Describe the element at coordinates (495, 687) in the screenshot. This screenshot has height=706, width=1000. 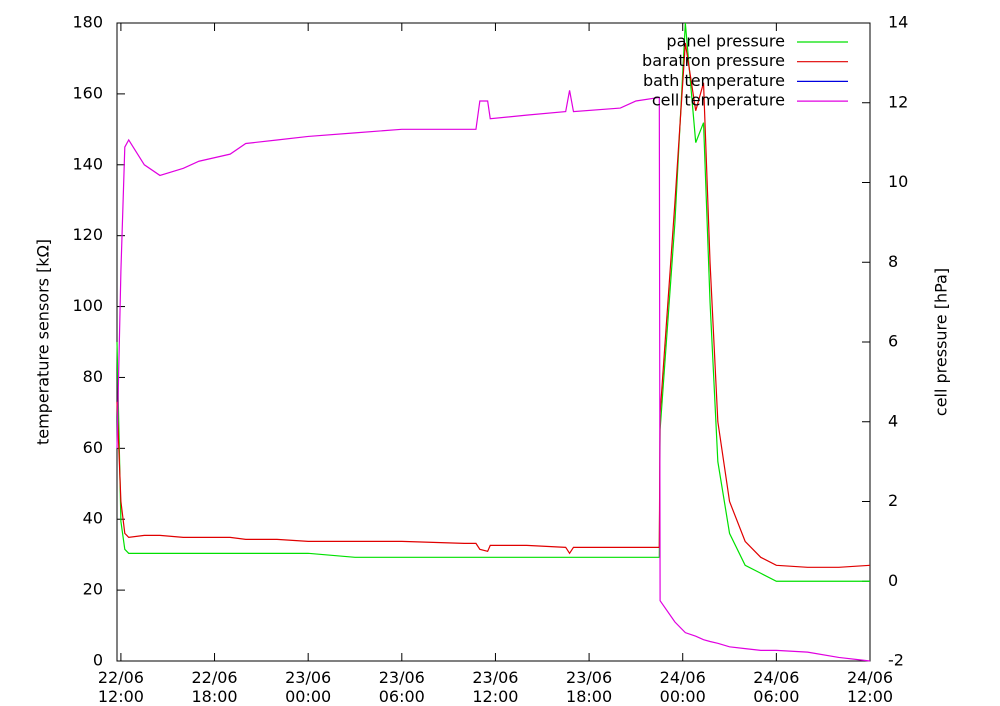
I see `x-tick-label: 23/06 12:00` at that location.